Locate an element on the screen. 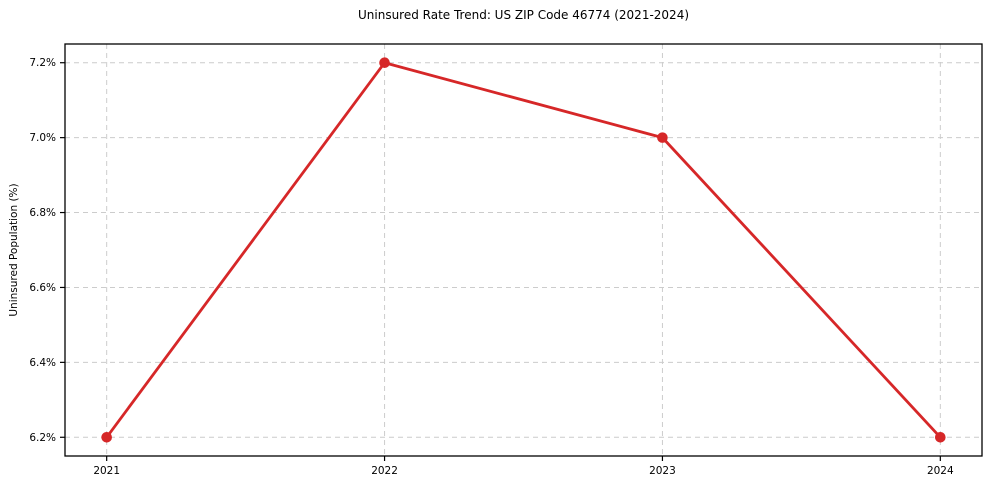 This screenshot has height=490, width=989. y-tick-label: 6.4% is located at coordinates (42, 363).